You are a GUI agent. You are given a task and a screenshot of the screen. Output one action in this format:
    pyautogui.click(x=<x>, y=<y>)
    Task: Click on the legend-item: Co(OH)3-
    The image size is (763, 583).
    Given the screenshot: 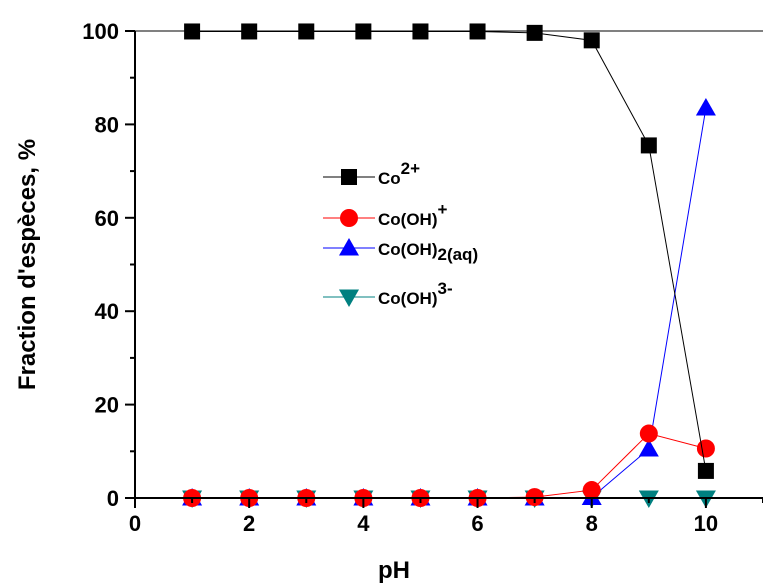 What is the action you would take?
    pyautogui.click(x=388, y=293)
    